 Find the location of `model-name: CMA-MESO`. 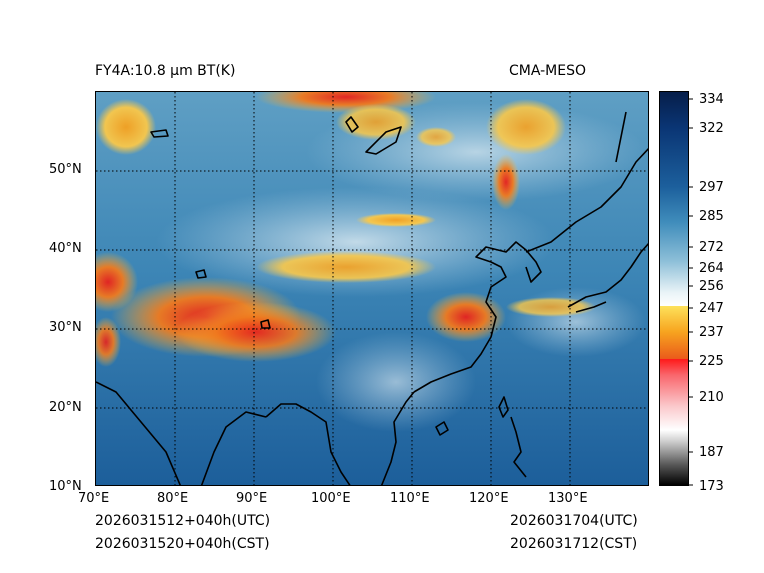

model-name: CMA-MESO is located at coordinates (548, 71).